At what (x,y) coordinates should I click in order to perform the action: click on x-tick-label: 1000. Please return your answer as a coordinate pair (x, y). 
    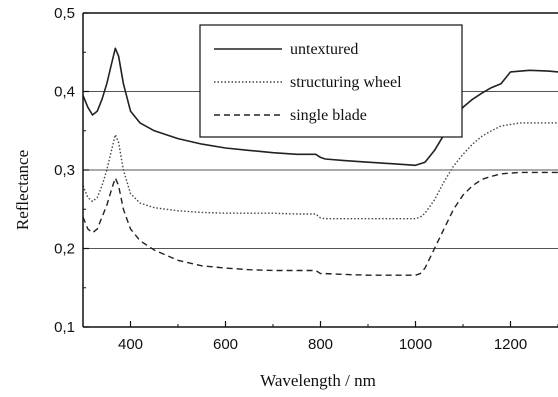
    Looking at the image, I should click on (415, 344).